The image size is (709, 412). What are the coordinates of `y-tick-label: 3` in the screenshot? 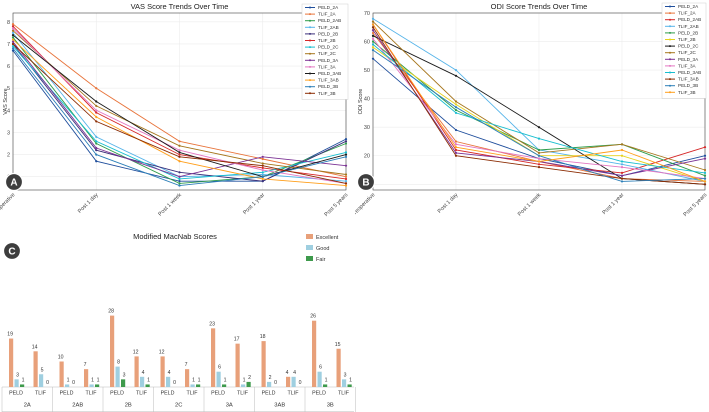 It's located at (8, 133).